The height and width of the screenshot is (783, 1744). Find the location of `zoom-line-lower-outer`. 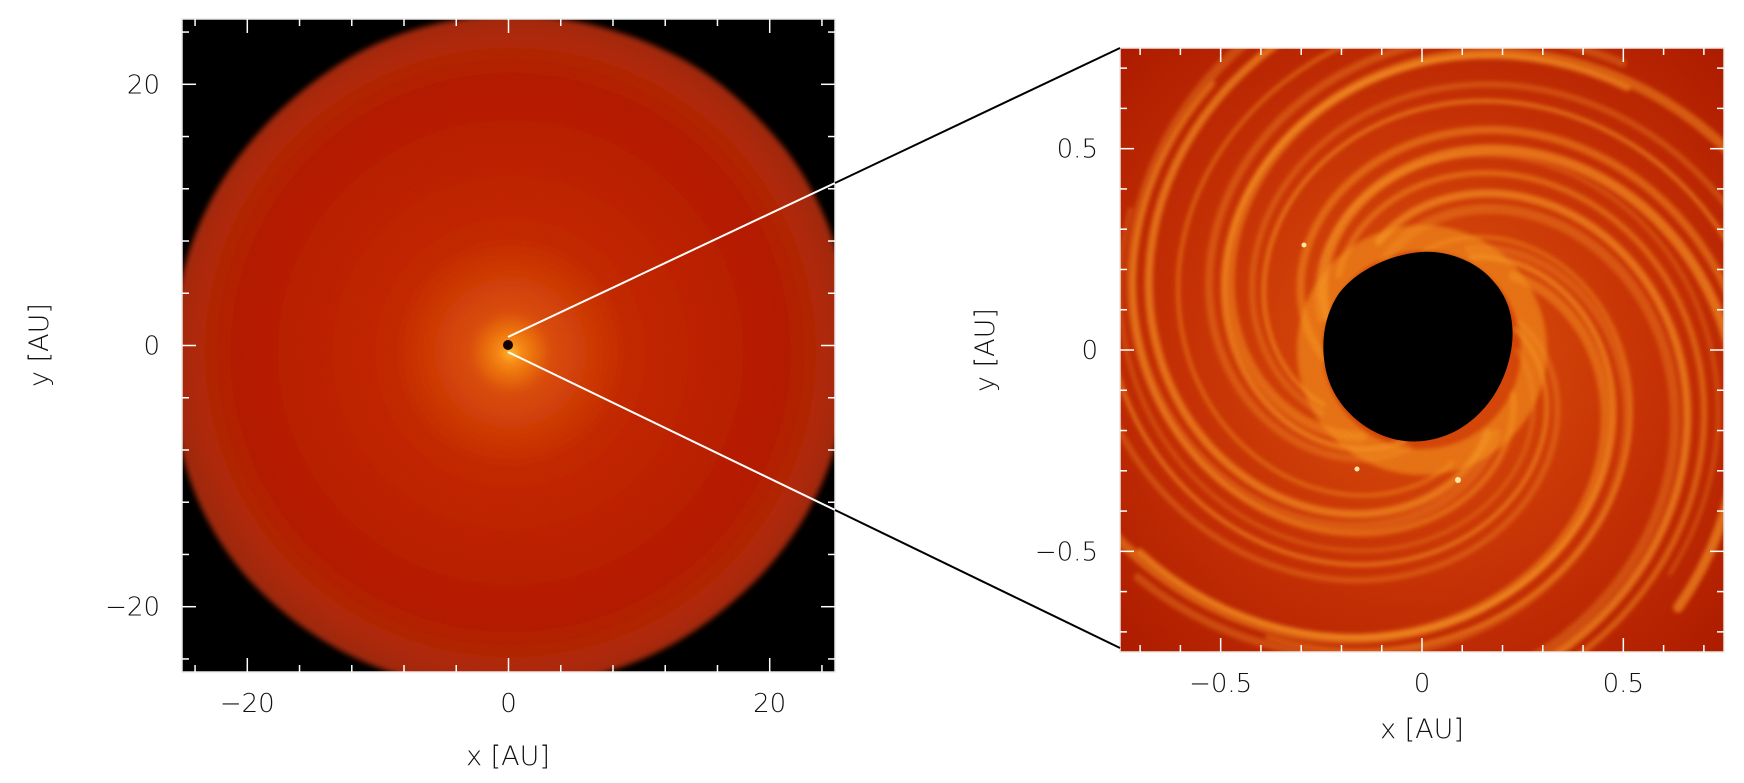

zoom-line-lower-outer is located at coordinates (977, 579).